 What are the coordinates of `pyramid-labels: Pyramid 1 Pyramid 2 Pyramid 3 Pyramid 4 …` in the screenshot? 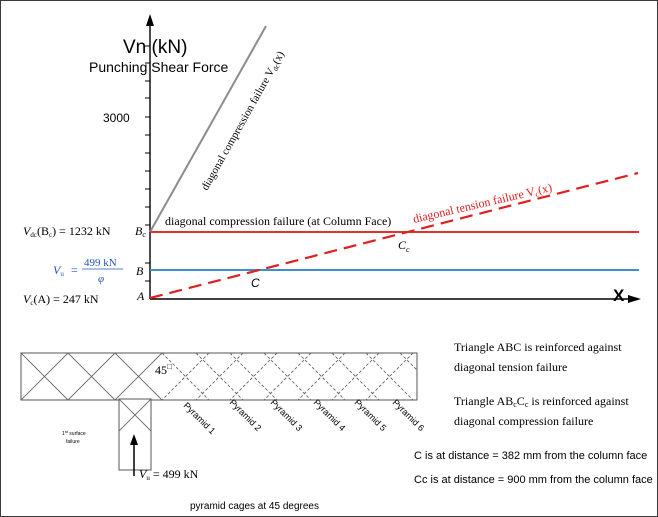 It's located at (304, 416).